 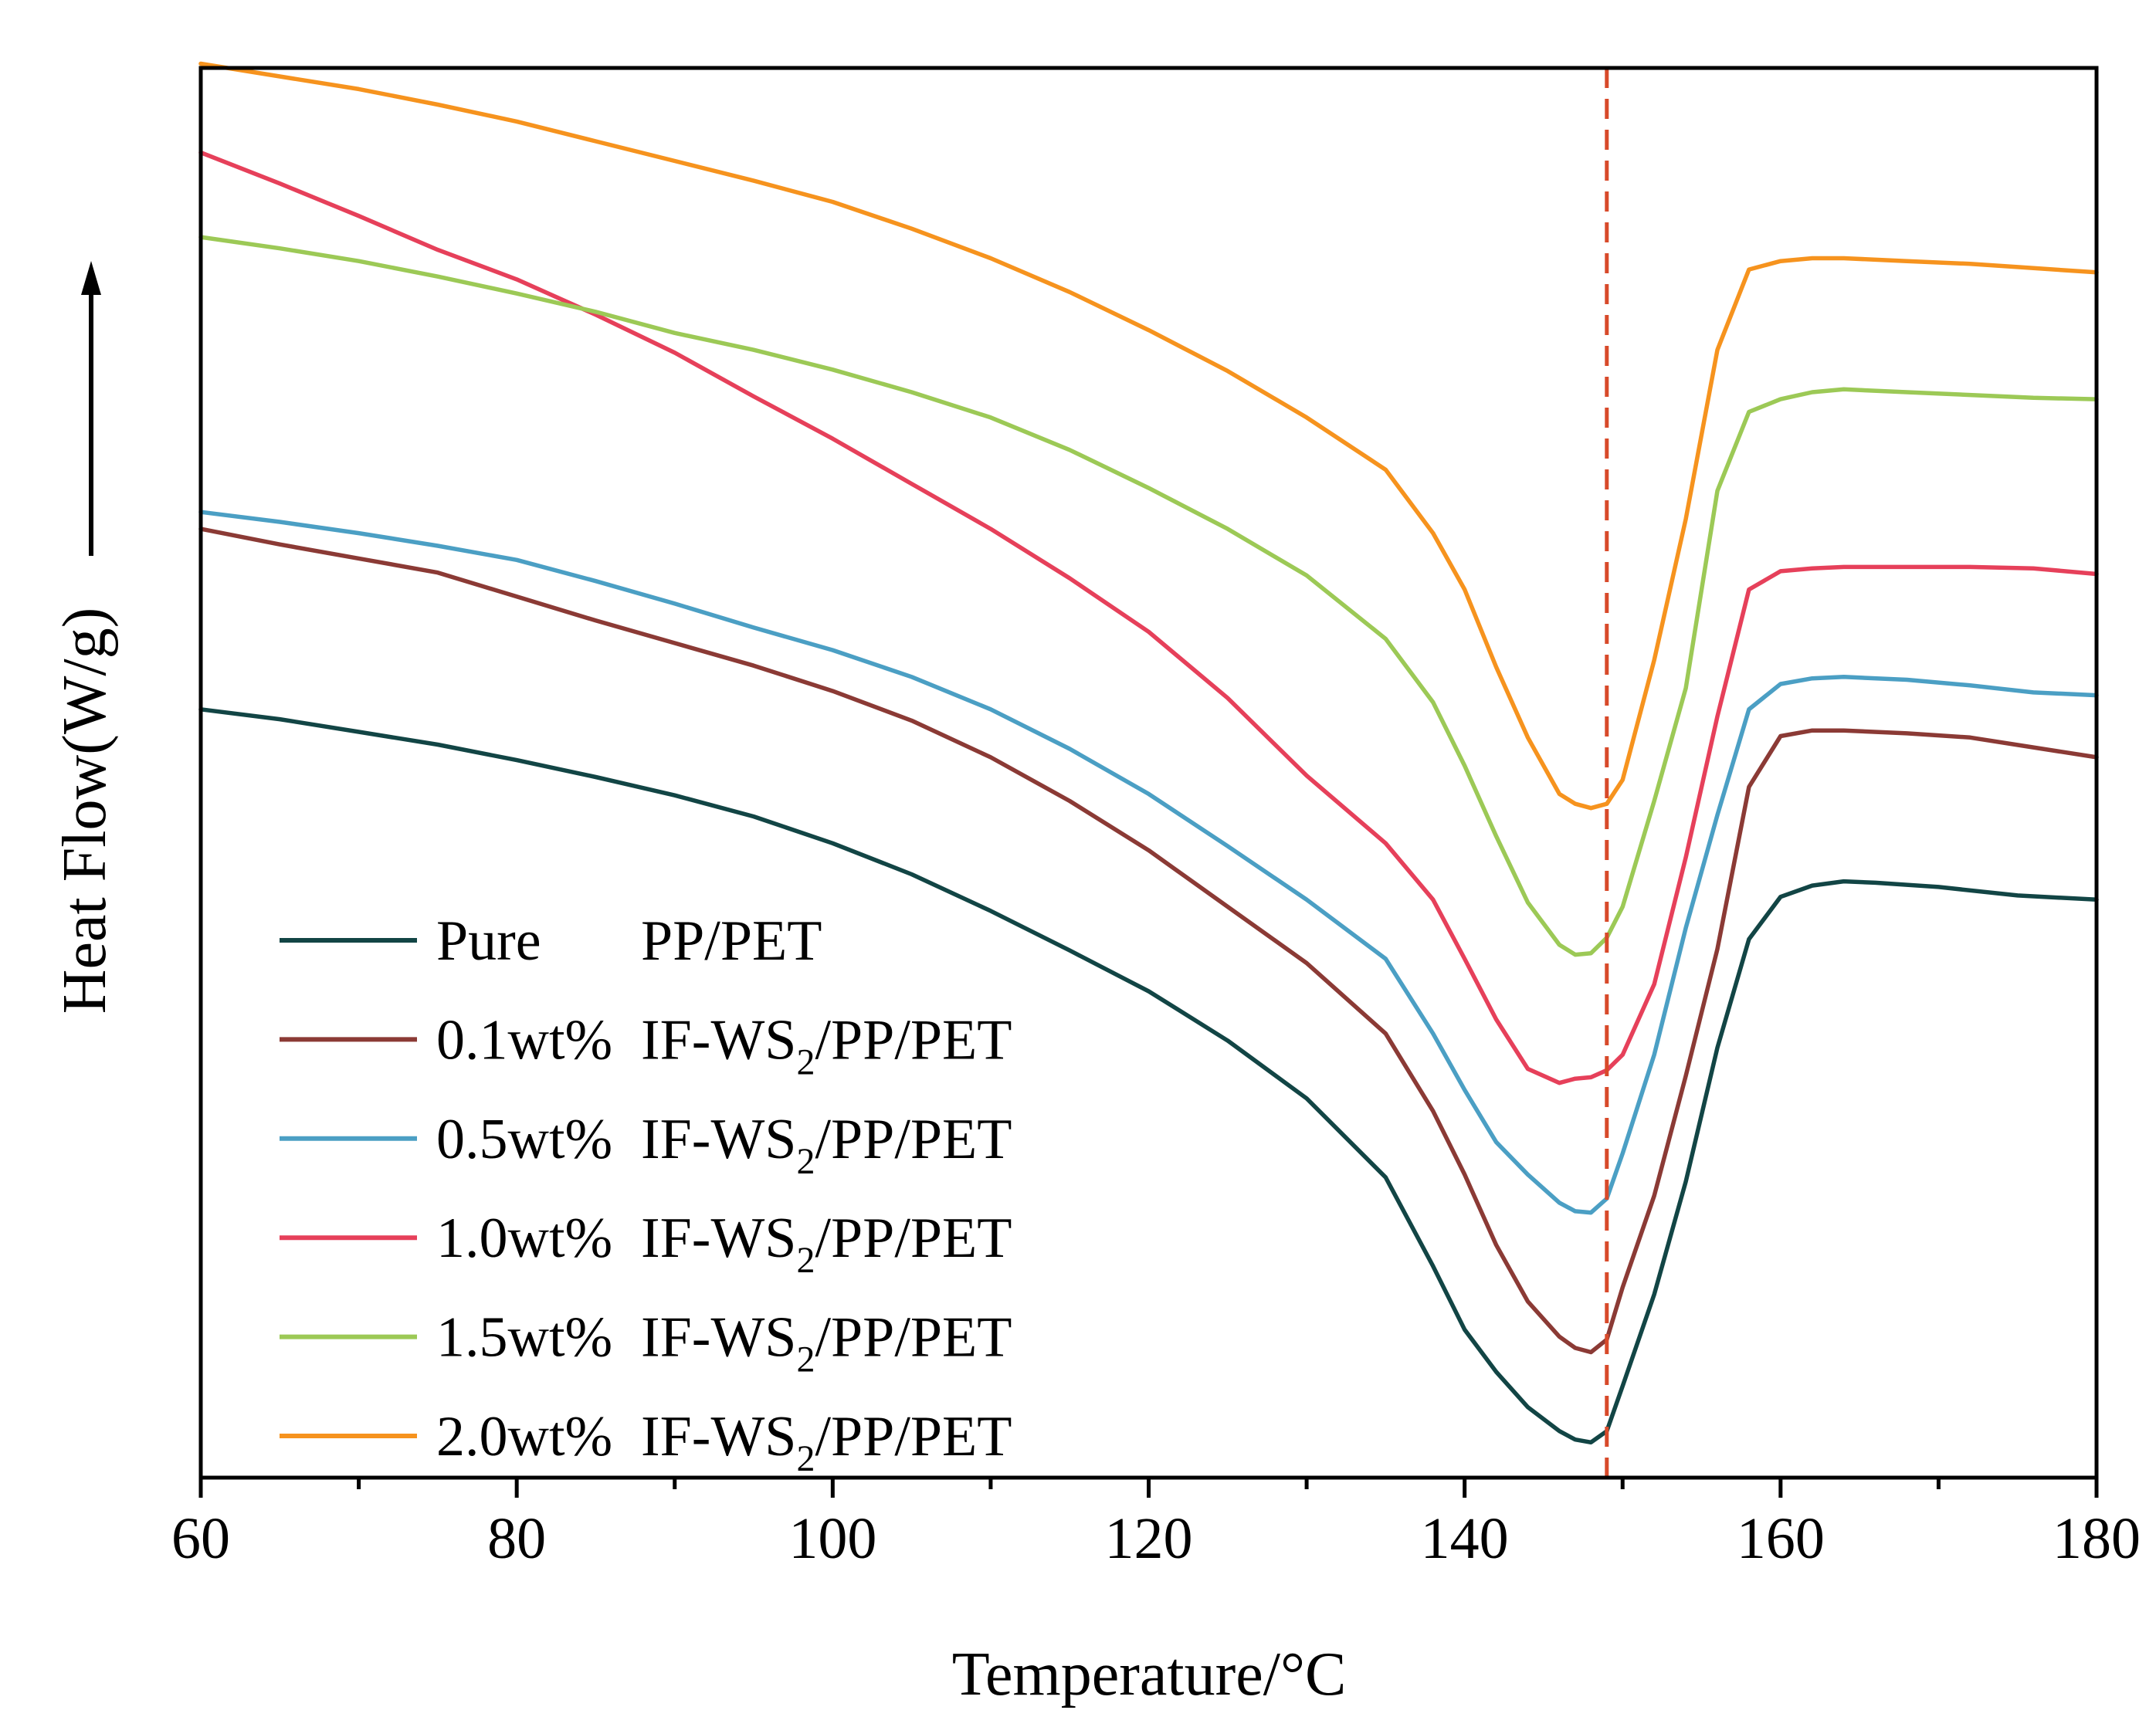 I want to click on legend-label-prefix: Pure, so click(x=488, y=941).